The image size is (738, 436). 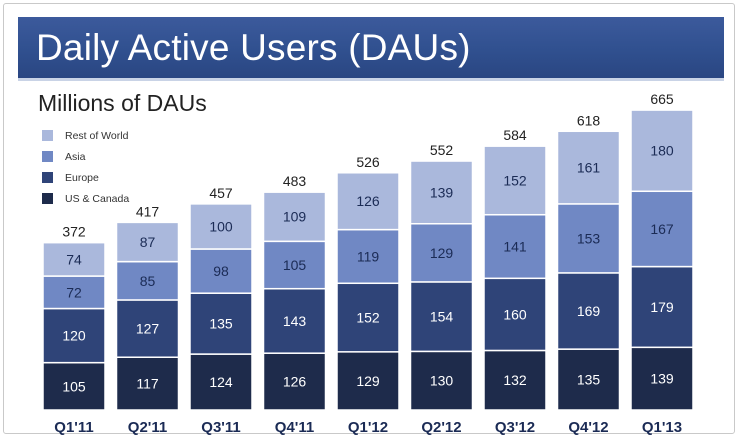 What do you see at coordinates (147, 427) in the screenshot?
I see `x-tick-label: Q2'11` at bounding box center [147, 427].